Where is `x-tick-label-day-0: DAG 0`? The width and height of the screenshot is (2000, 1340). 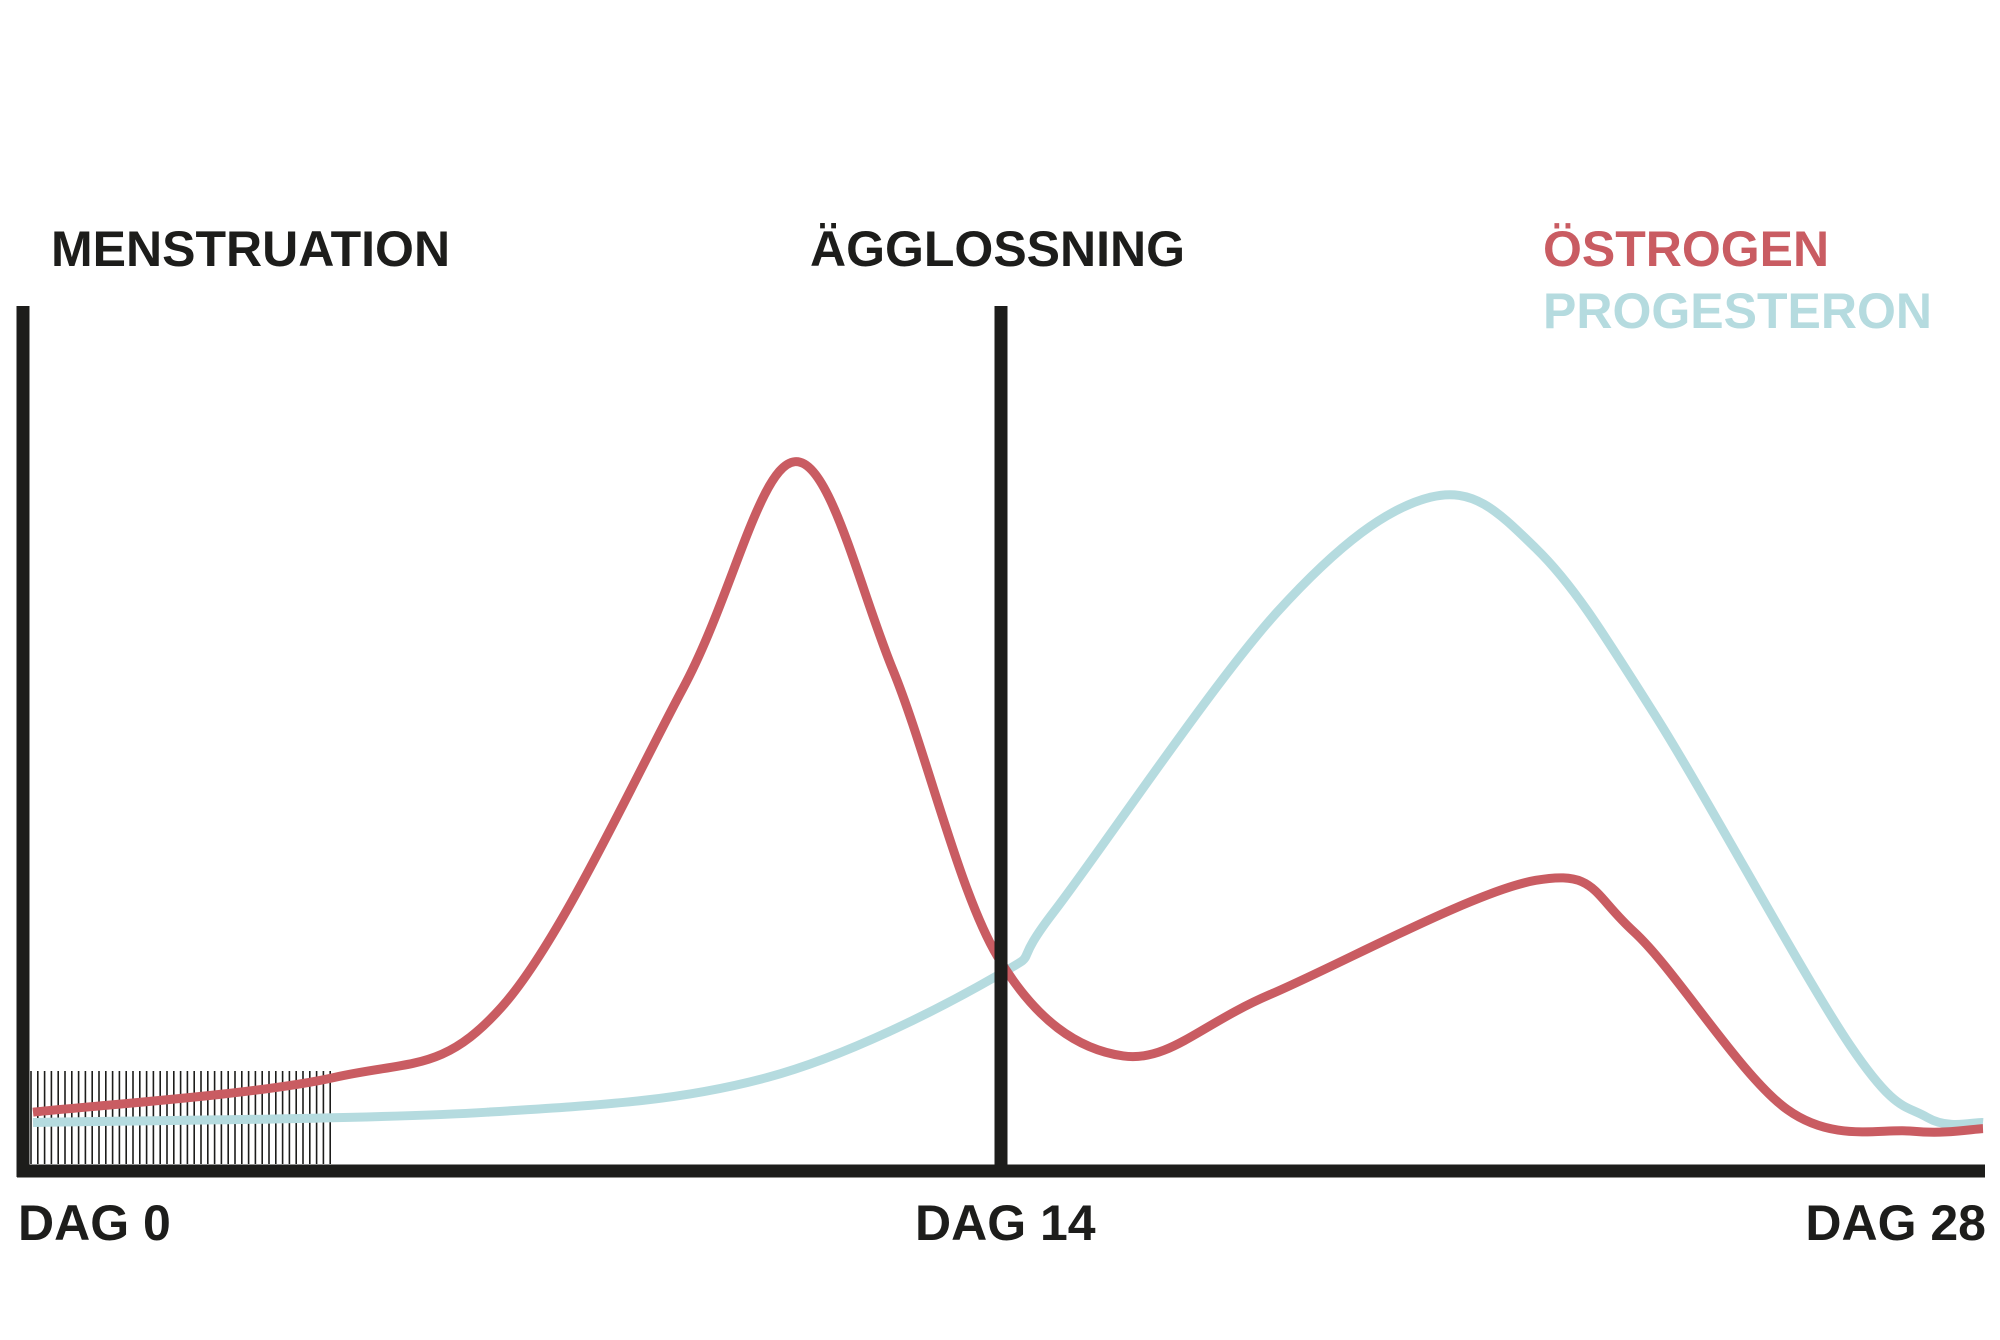
x-tick-label-day-0: DAG 0 is located at coordinates (94, 1223).